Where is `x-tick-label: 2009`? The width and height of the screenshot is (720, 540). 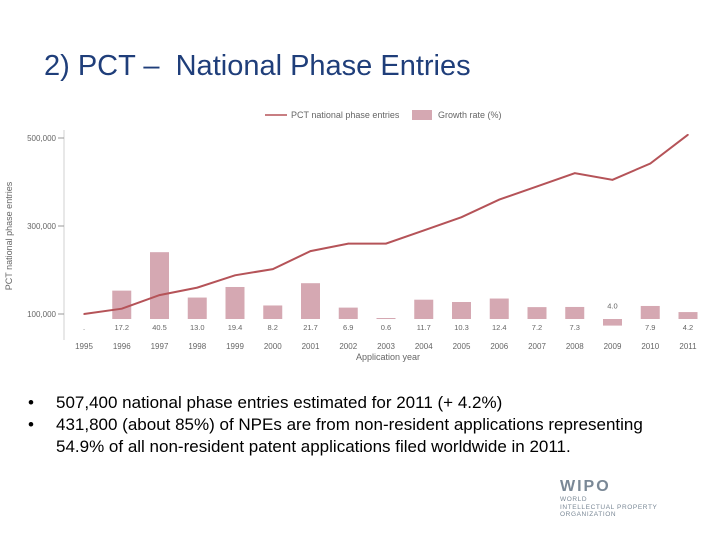
x-tick-label: 2009 is located at coordinates (613, 346).